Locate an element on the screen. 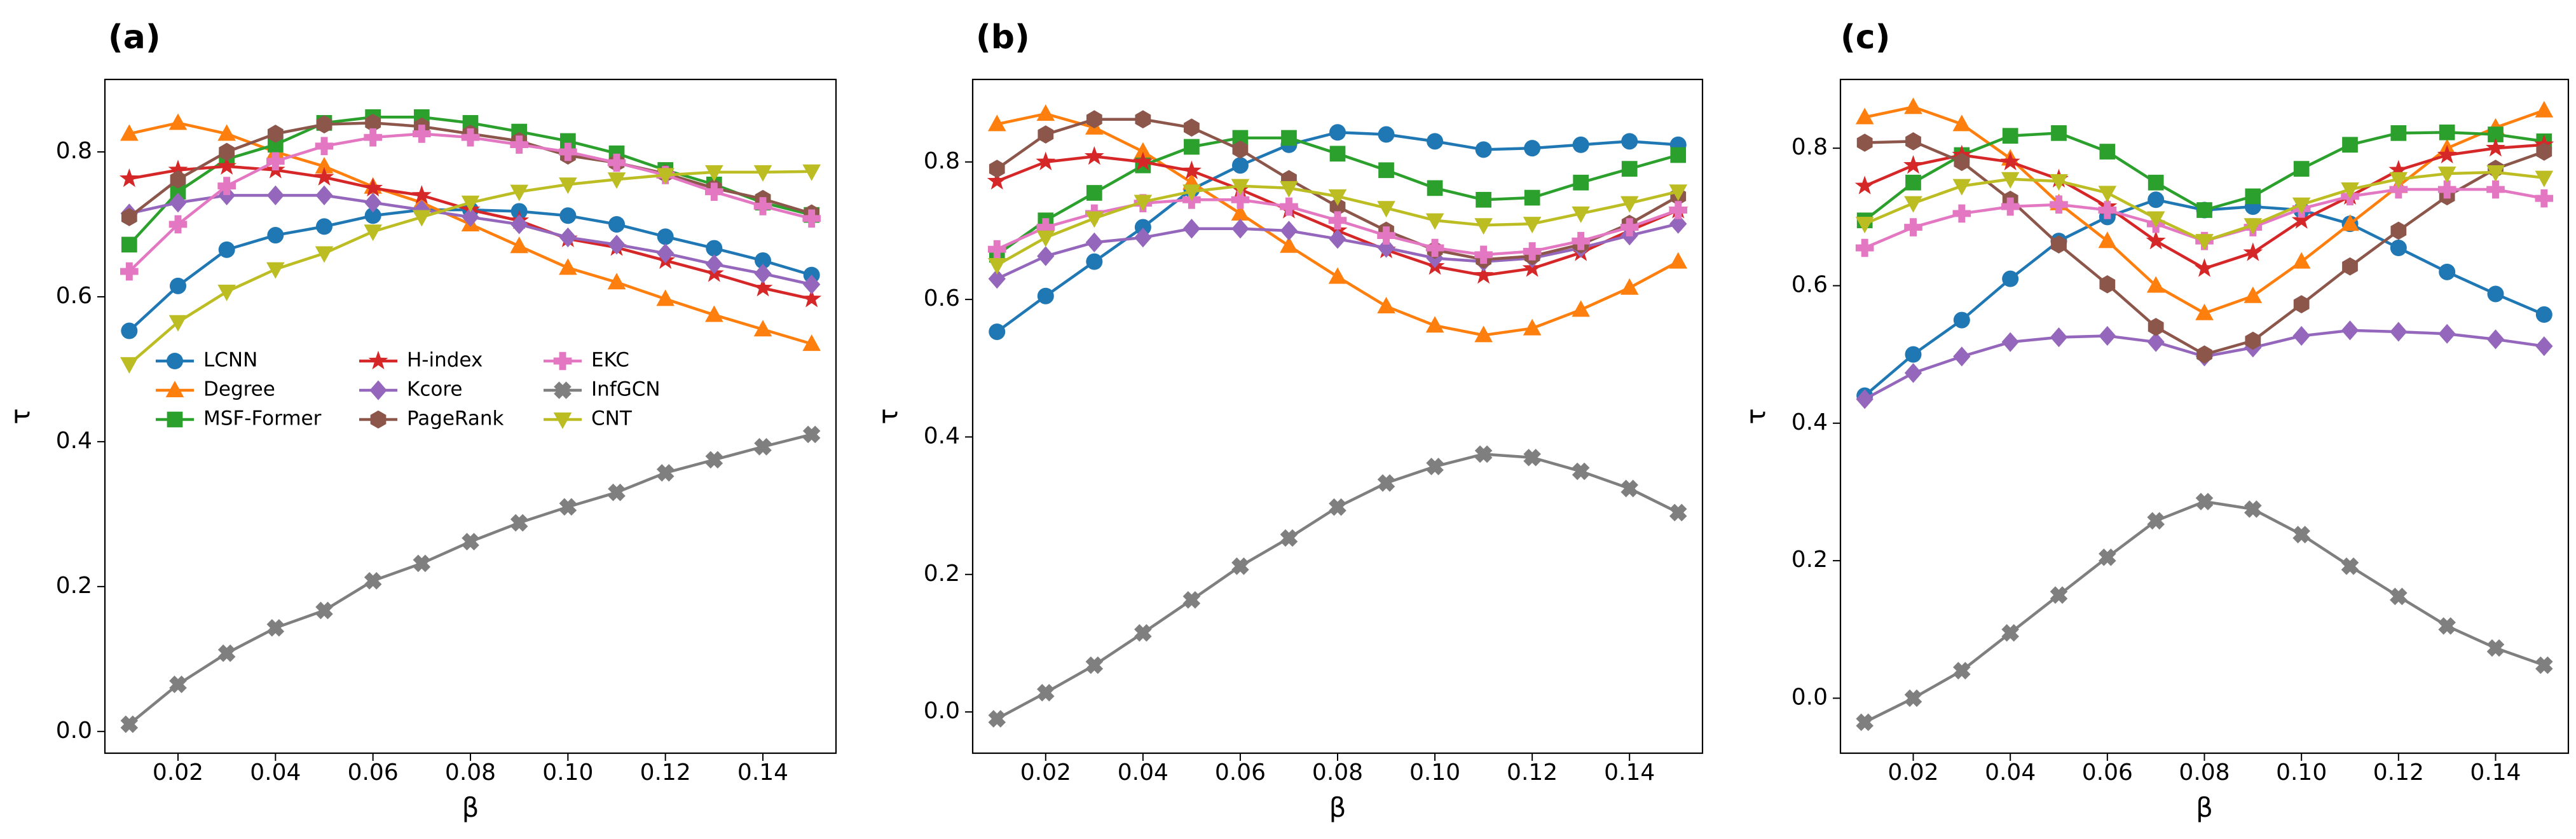 The image size is (2576, 839). y-axis-label: τ is located at coordinates (888, 416).